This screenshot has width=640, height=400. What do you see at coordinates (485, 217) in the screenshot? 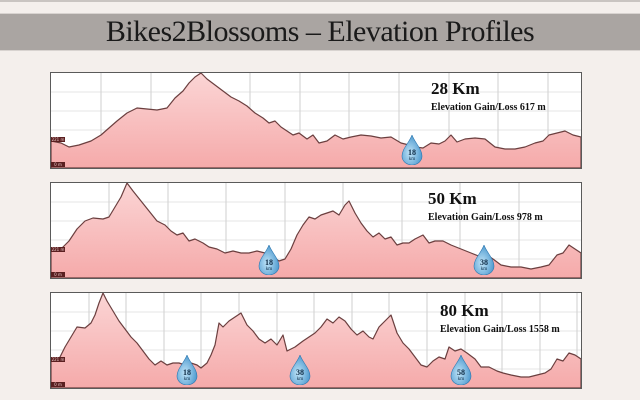
I see `elevation-gain-label: Elevation Gain/Loss 978 m` at bounding box center [485, 217].